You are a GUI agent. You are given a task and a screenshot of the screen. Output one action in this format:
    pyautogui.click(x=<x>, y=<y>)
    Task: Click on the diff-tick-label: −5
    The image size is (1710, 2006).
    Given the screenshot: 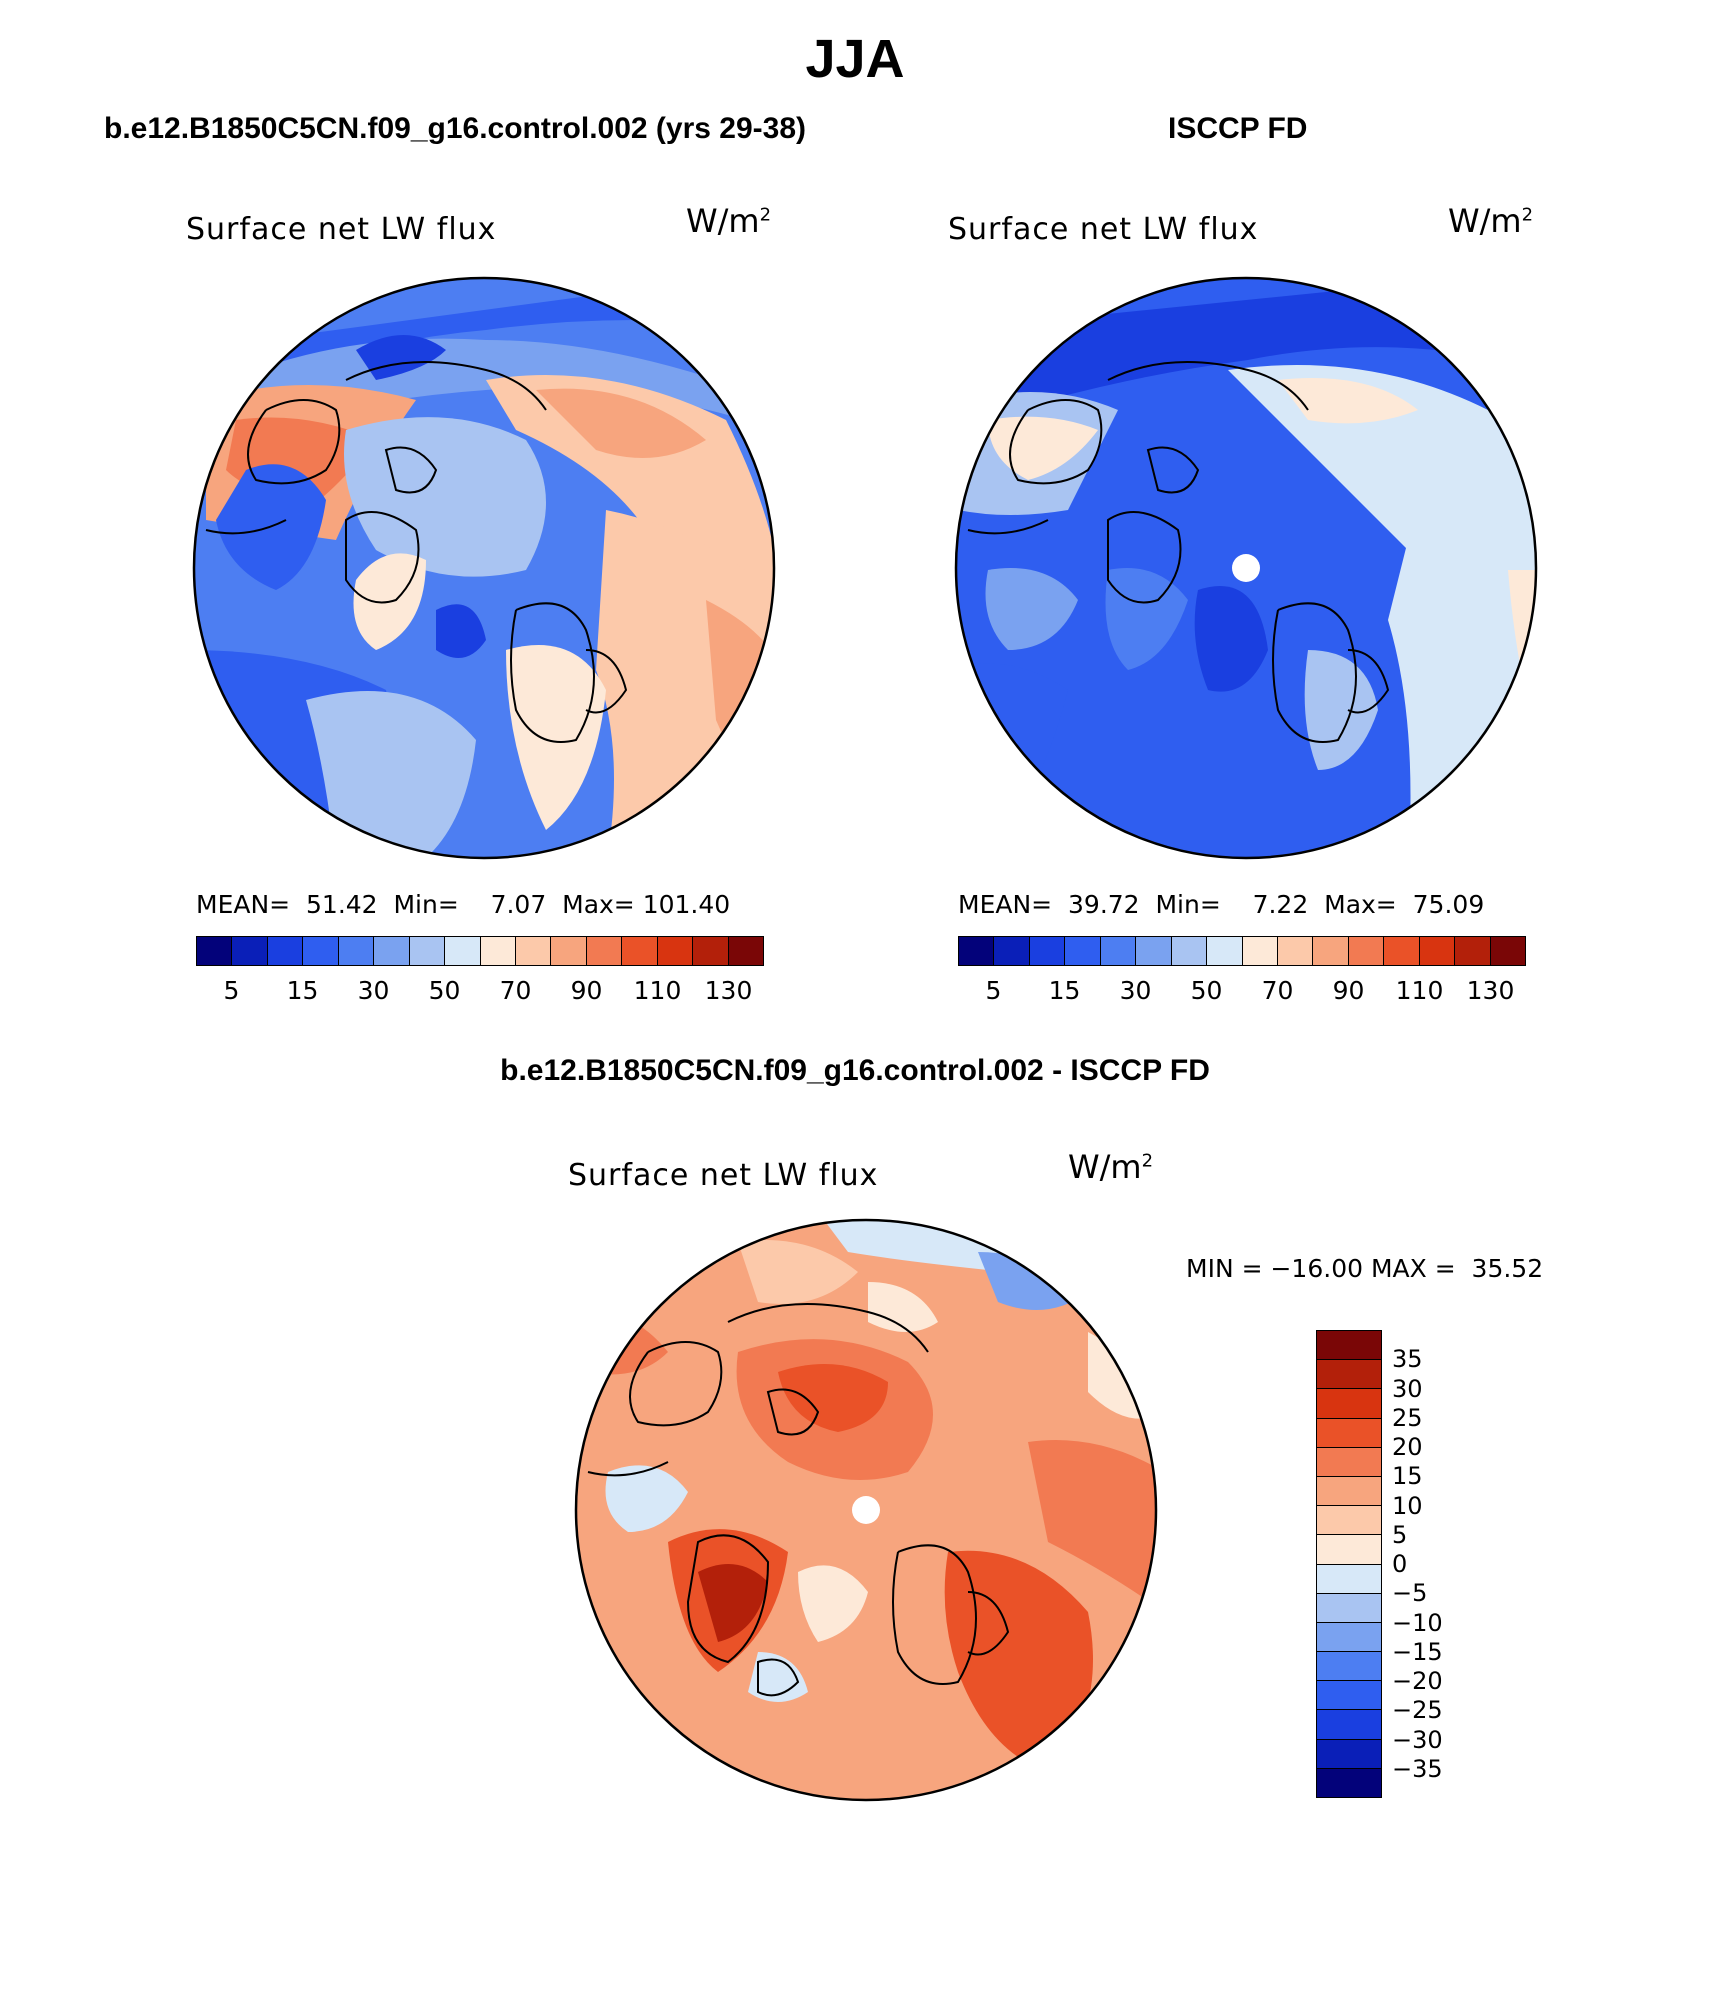 What is the action you would take?
    pyautogui.click(x=1410, y=1593)
    